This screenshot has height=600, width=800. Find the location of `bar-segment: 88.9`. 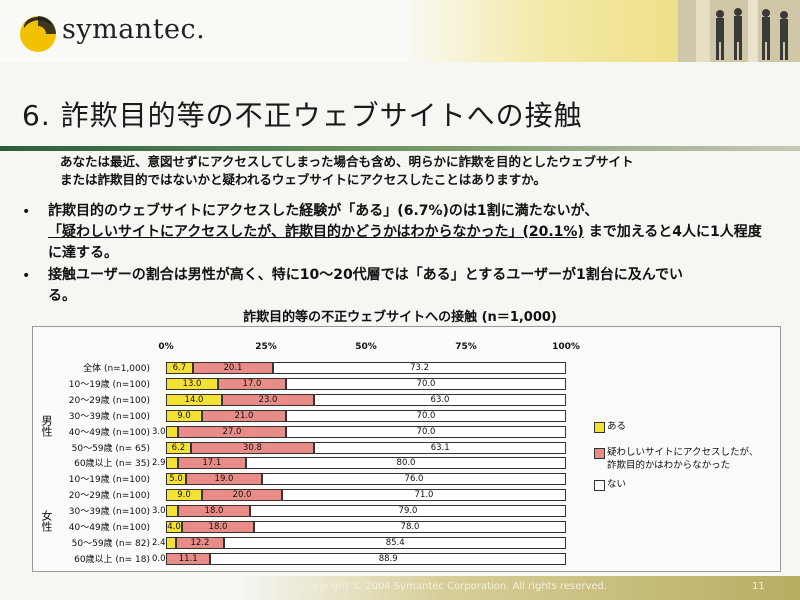

bar-segment: 88.9 is located at coordinates (388, 558).